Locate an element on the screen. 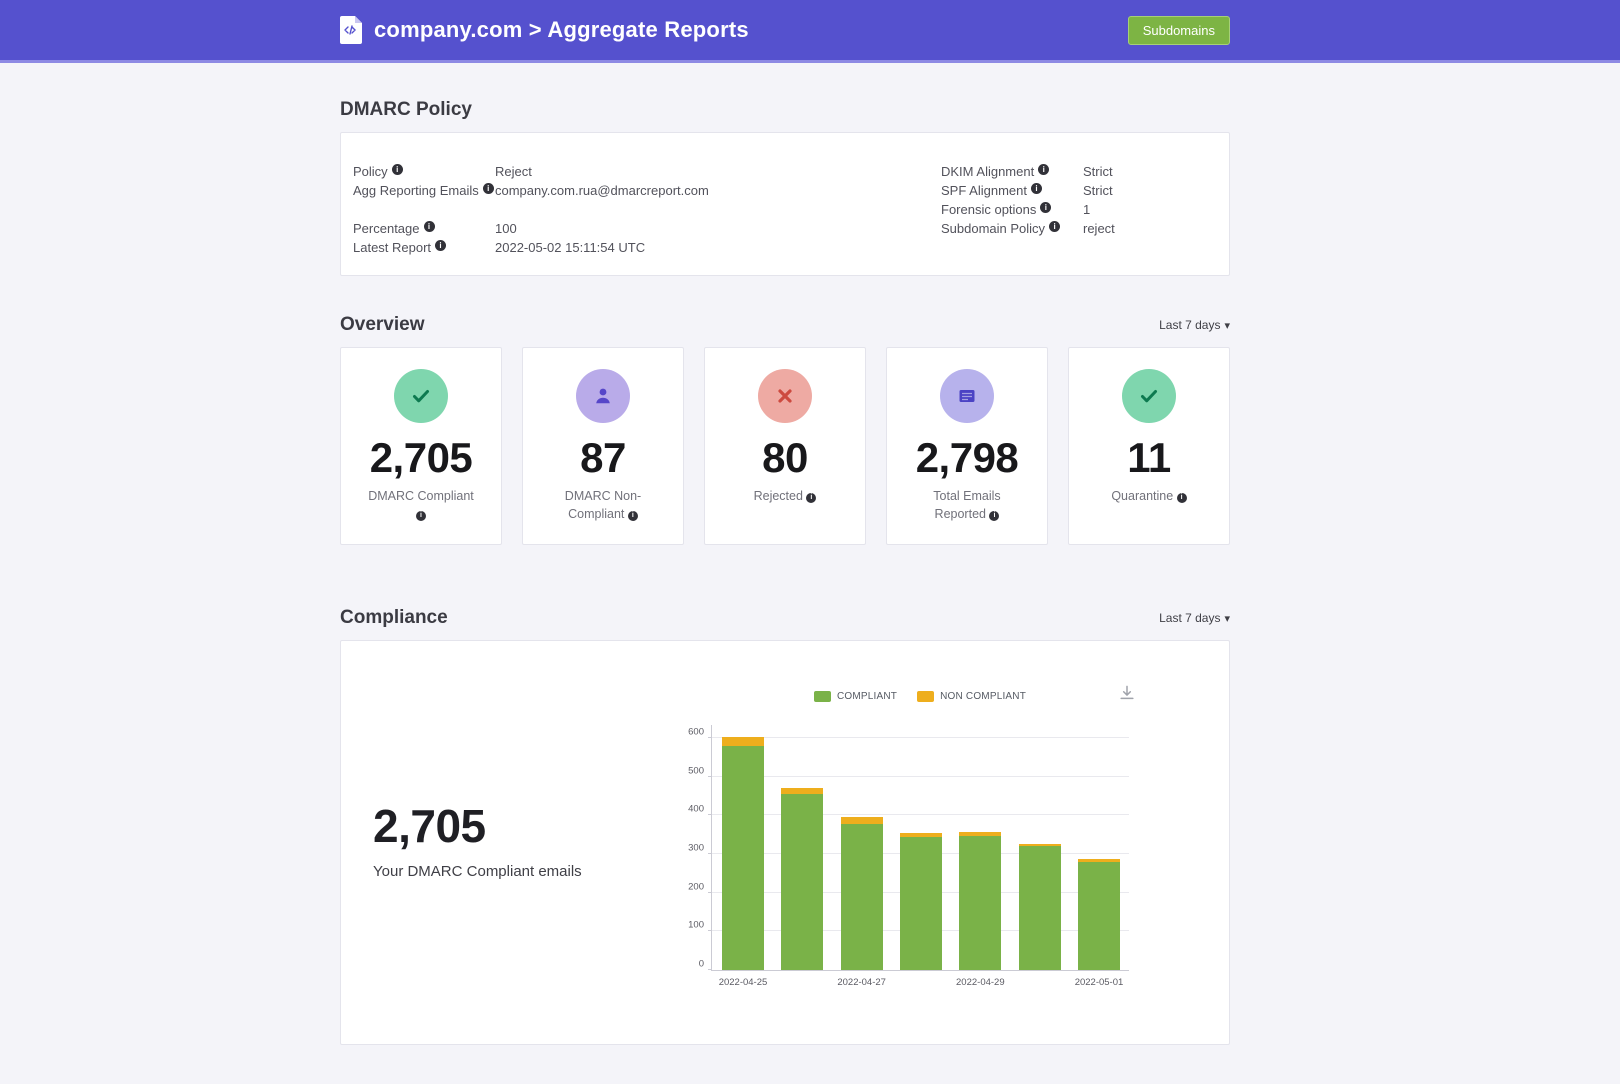  emails-icon is located at coordinates (967, 396).